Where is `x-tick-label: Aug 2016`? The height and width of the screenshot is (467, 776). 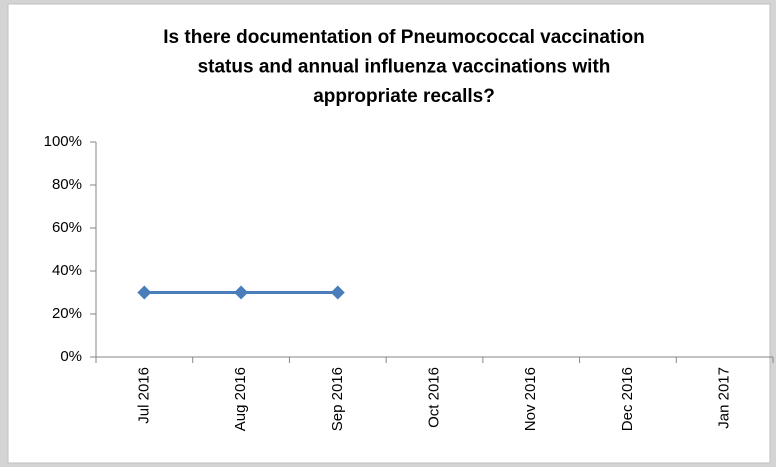 x-tick-label: Aug 2016 is located at coordinates (240, 399).